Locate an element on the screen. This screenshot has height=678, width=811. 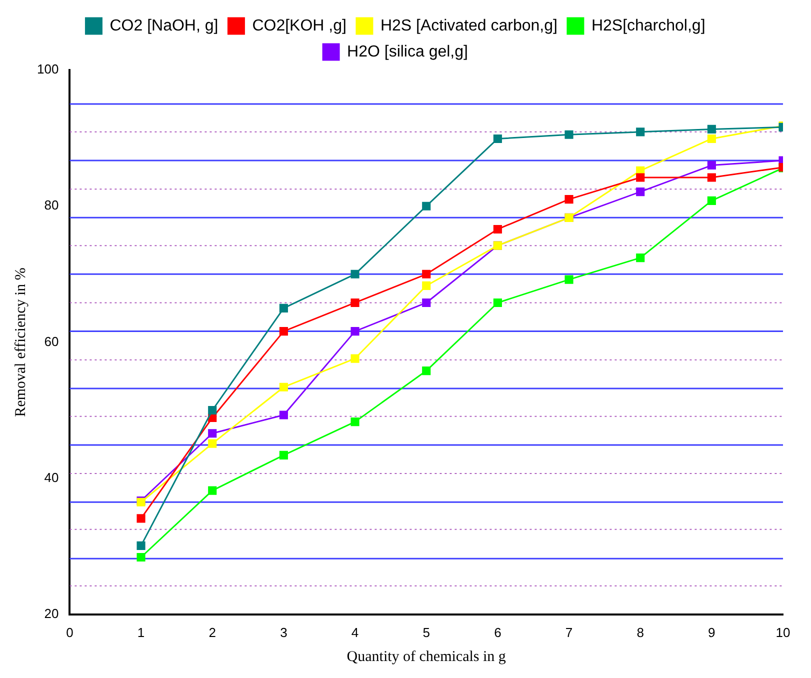
x-tick-label: 3 is located at coordinates (284, 632).